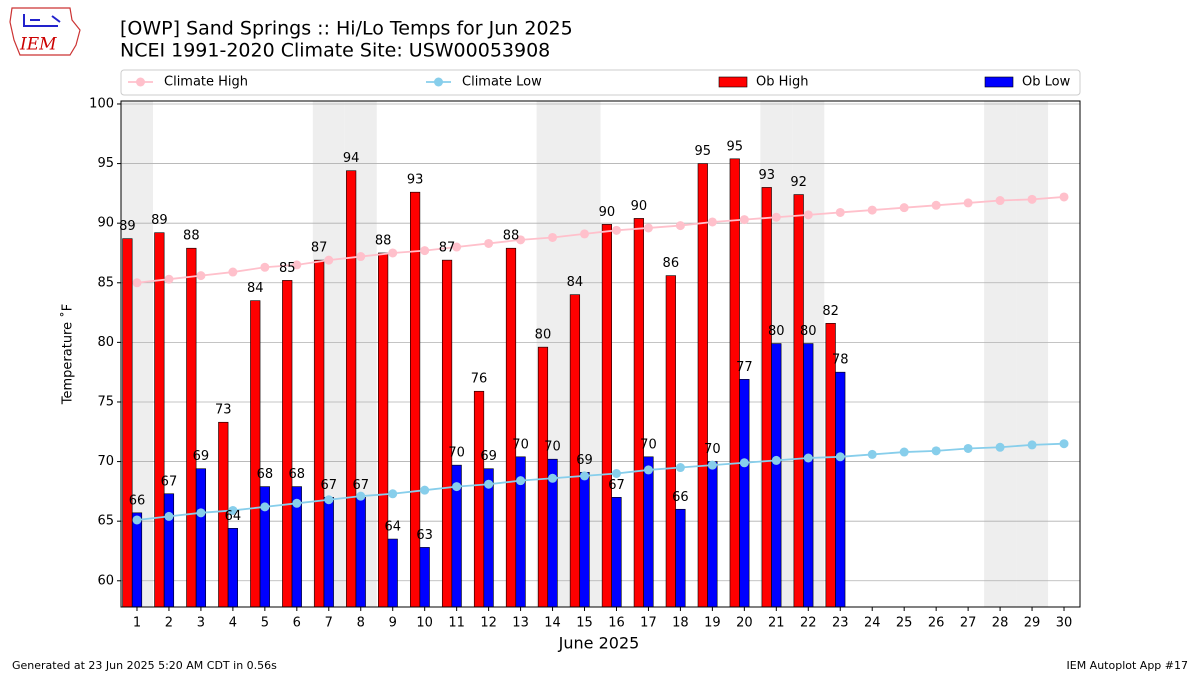 The width and height of the screenshot is (1200, 675). Describe the element at coordinates (776, 623) in the screenshot. I see `x-tick-label: 21` at that location.